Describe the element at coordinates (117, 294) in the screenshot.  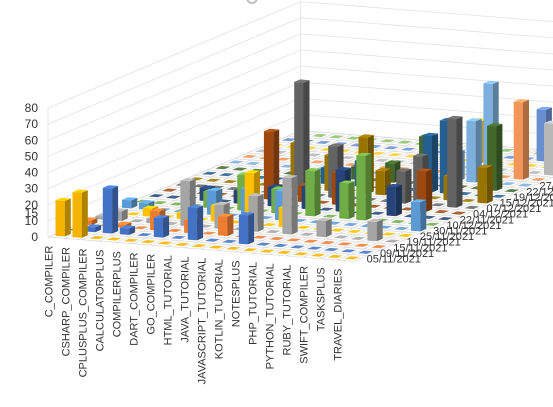
I see `category-label: COMPILERPLUS` at that location.